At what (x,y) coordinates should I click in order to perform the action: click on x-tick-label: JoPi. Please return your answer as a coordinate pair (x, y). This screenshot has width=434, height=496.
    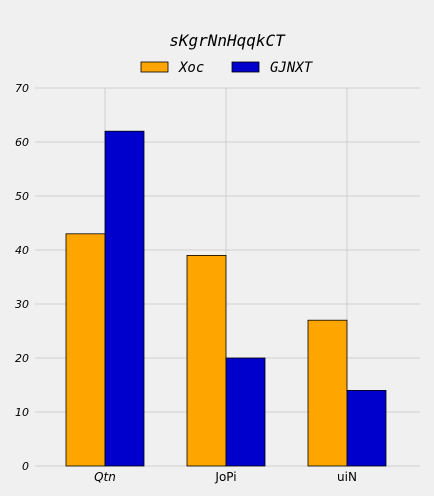
    Looking at the image, I should click on (225, 477).